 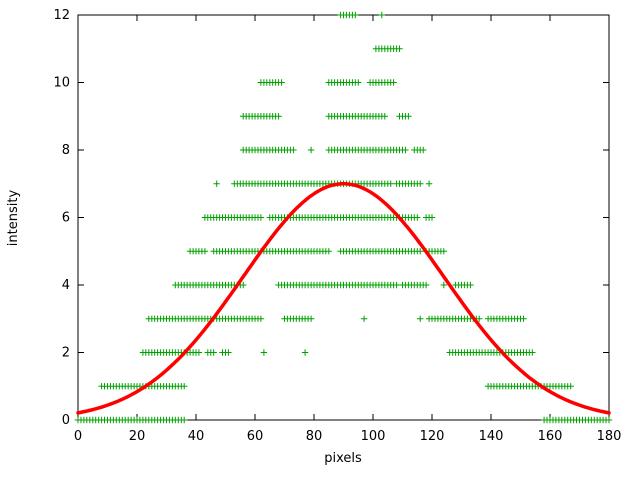 What do you see at coordinates (66, 420) in the screenshot?
I see `y-tick-label: 0` at bounding box center [66, 420].